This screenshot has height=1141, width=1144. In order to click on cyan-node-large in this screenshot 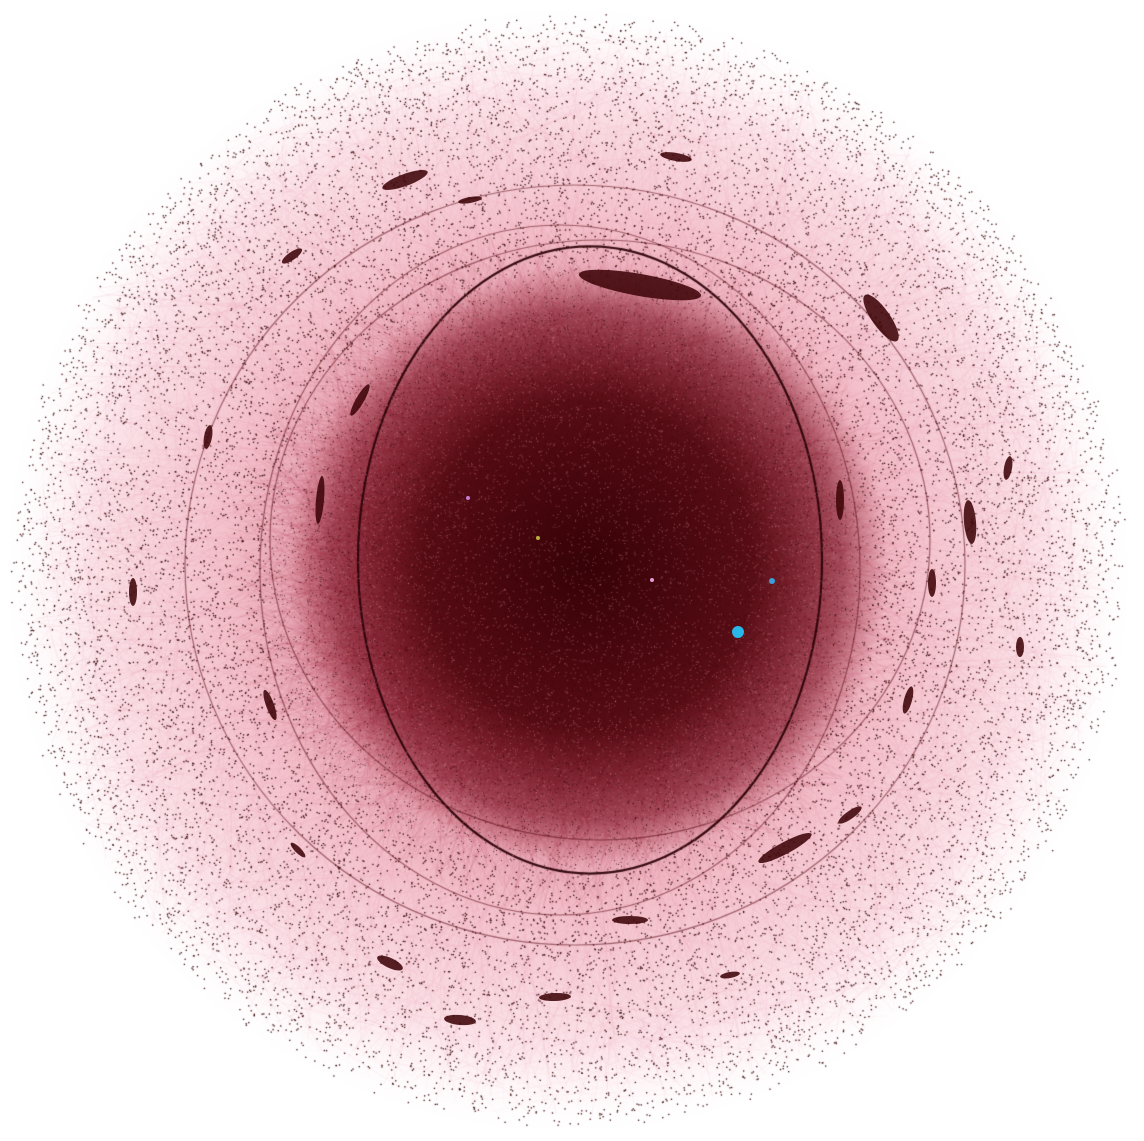, I will do `click(738, 632)`.